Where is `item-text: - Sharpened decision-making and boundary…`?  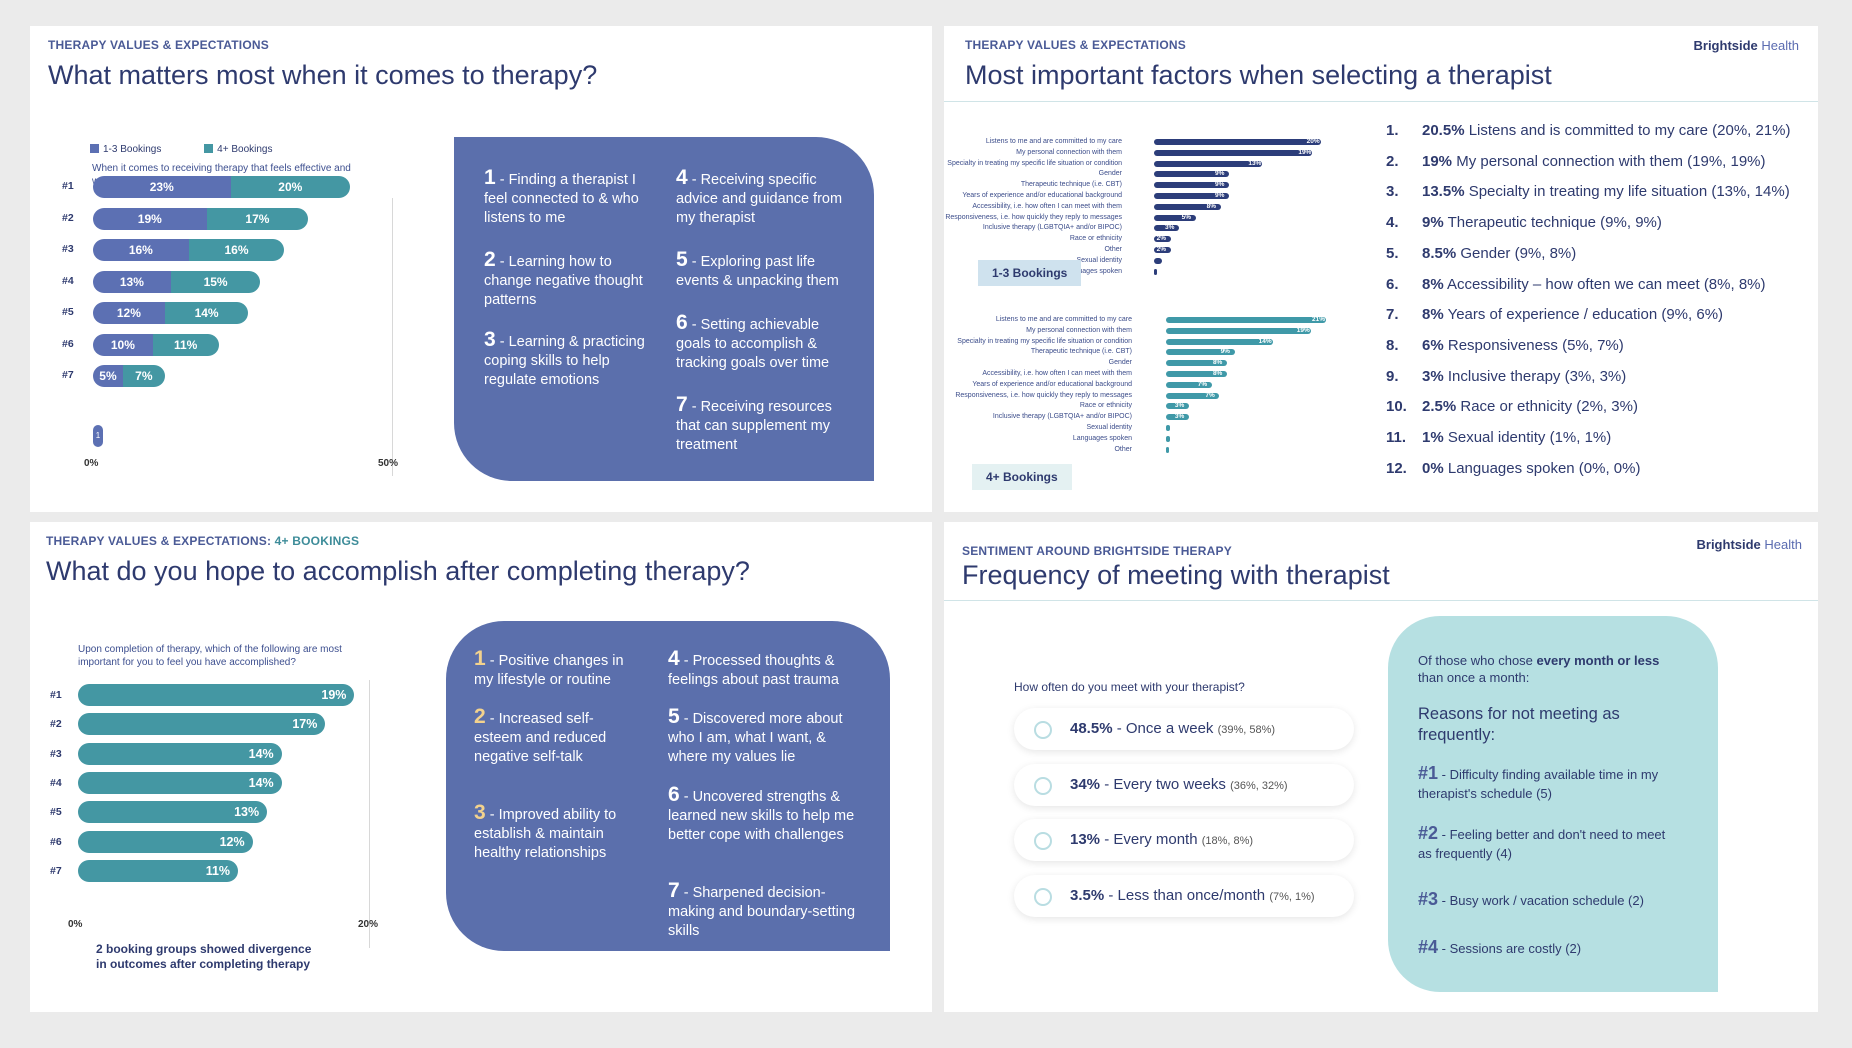 item-text: - Sharpened decision-making and boundary… is located at coordinates (762, 912).